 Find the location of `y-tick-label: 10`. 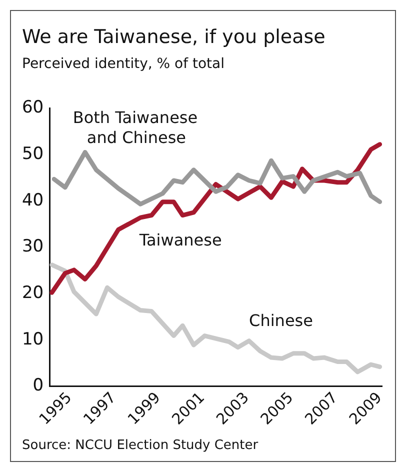

y-tick-label: 10 is located at coordinates (33, 339).